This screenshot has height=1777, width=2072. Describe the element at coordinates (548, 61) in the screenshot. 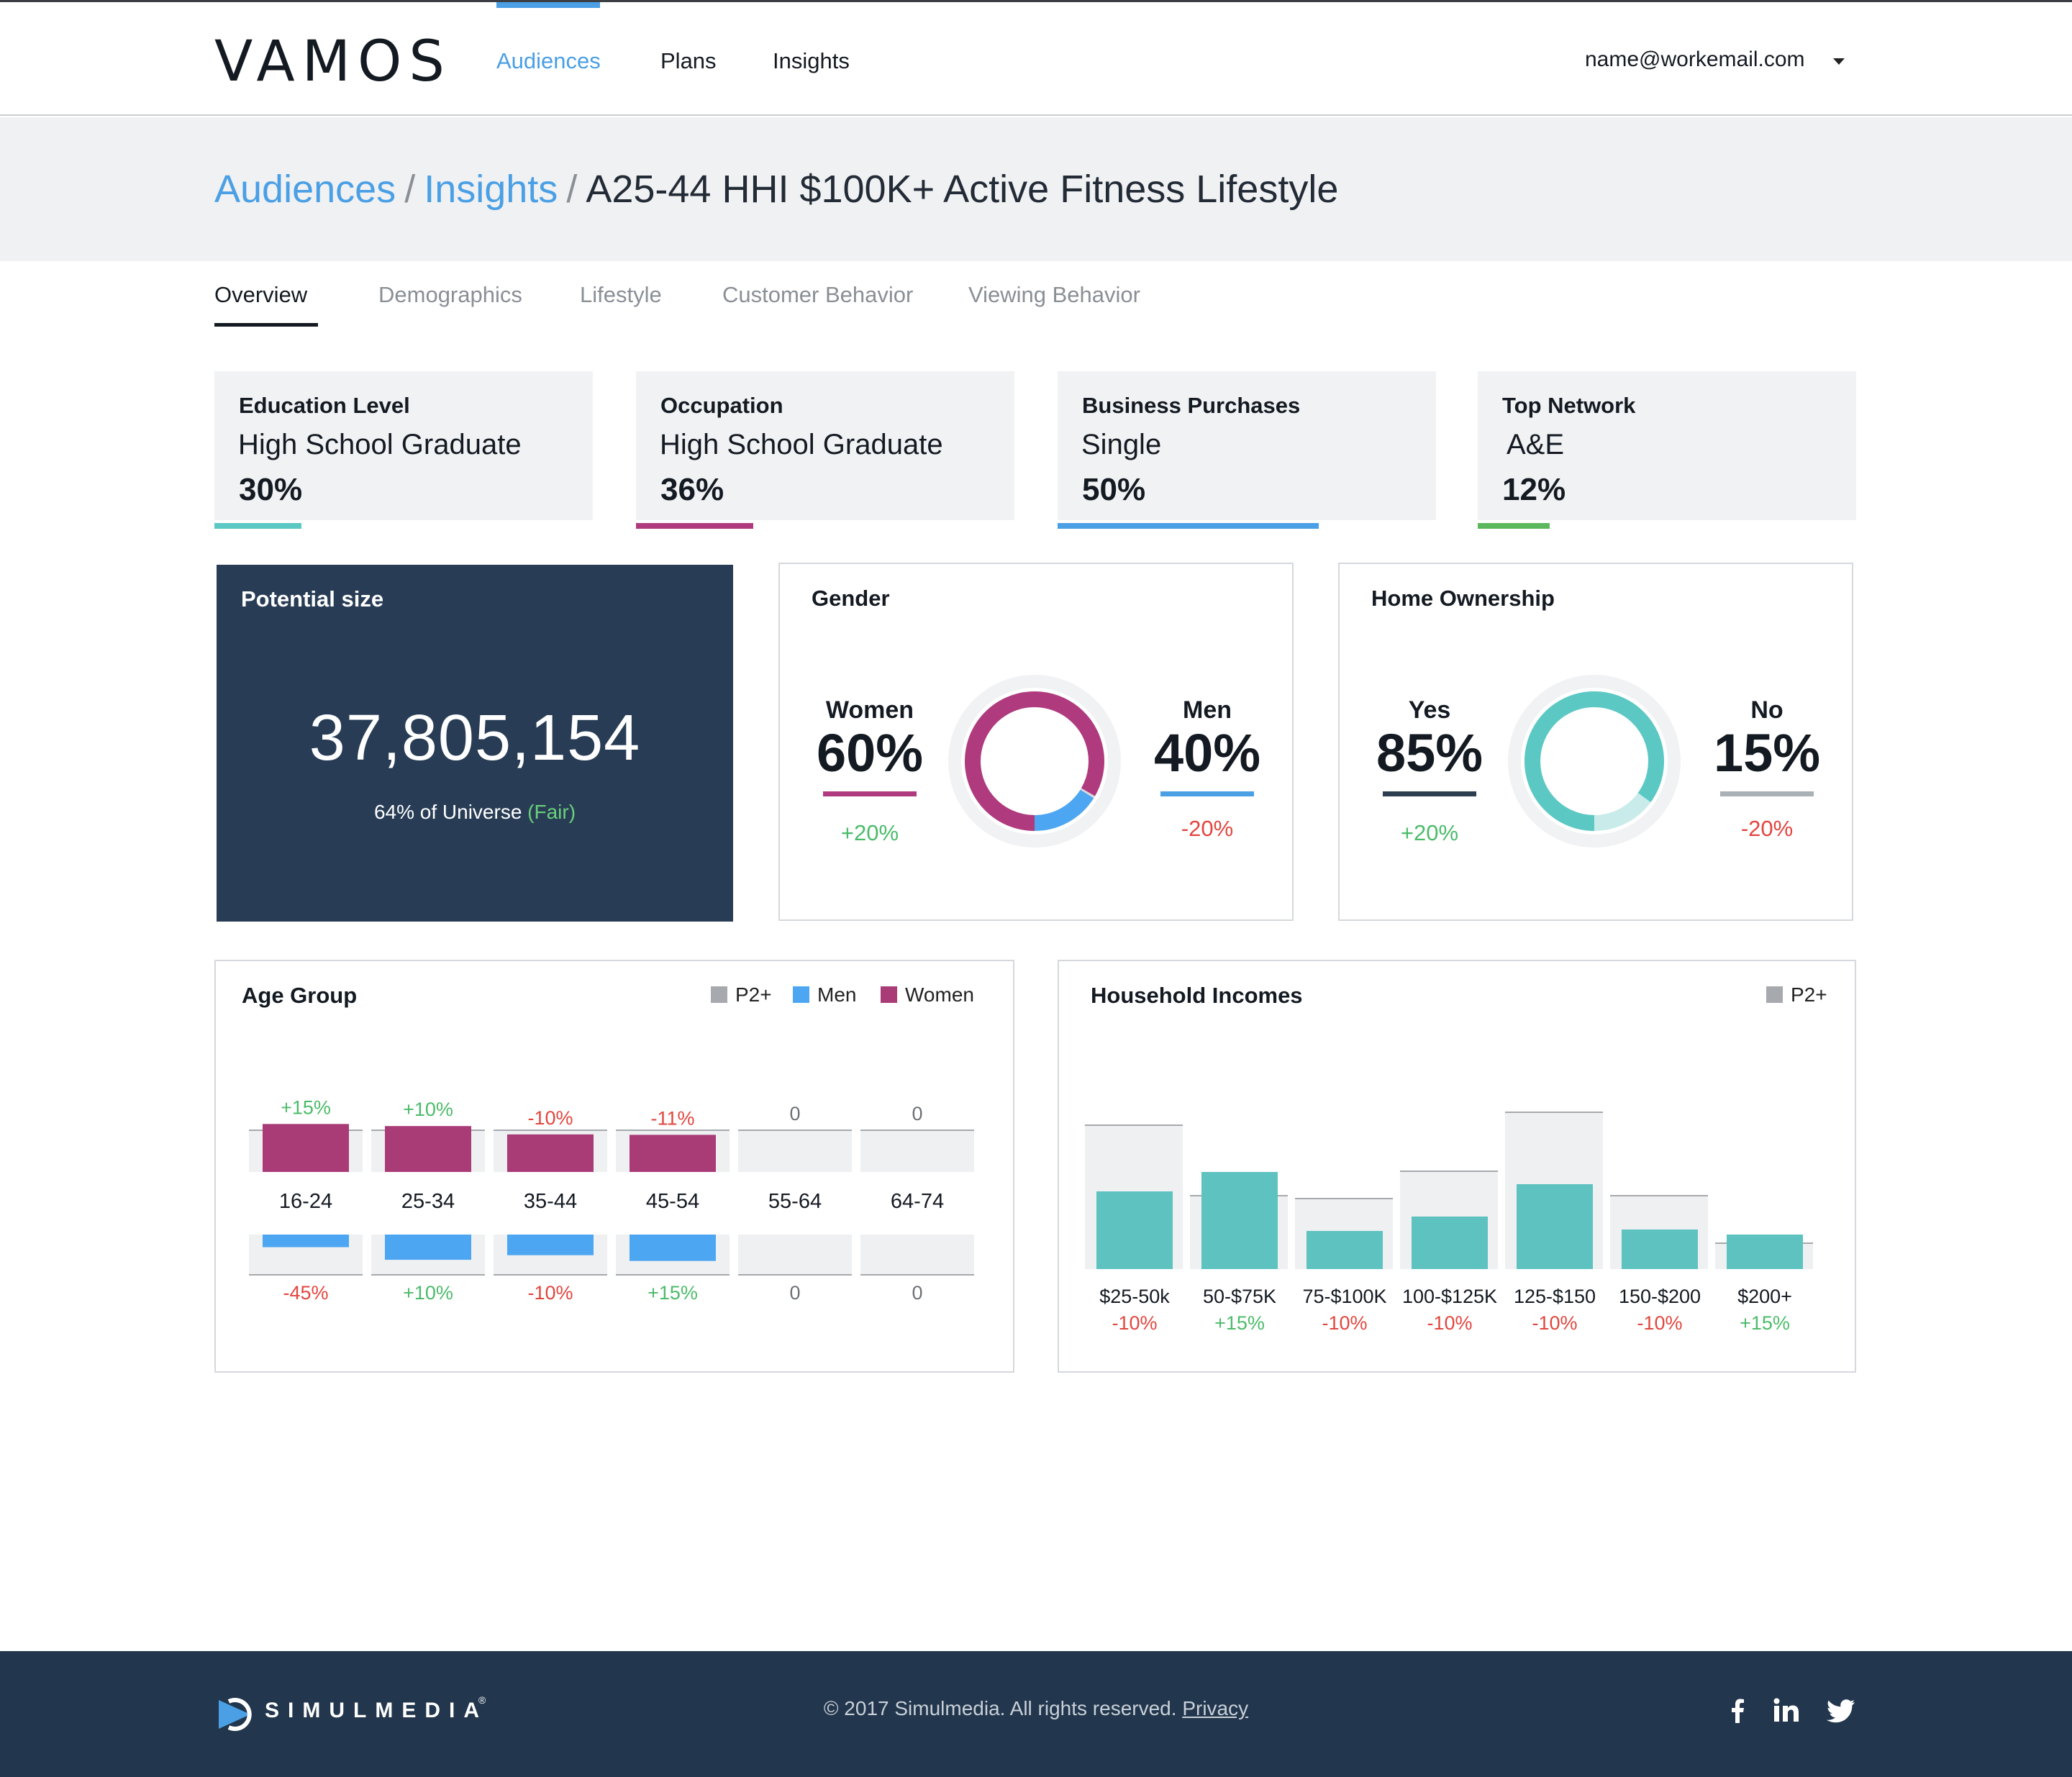

I see `nav-audiences: Audiences` at that location.